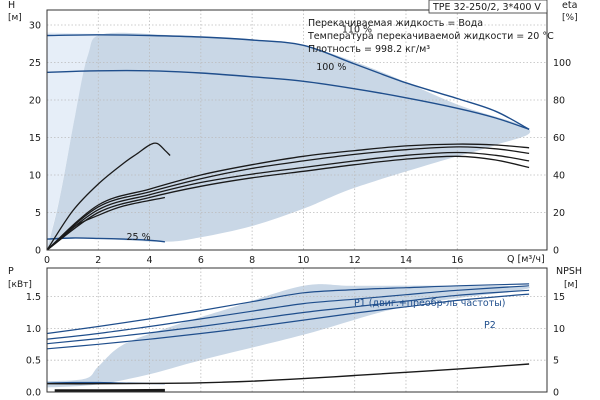 The height and width of the screenshot is (400, 600). I want to click on y-right-tick-label: 80, so click(559, 101).